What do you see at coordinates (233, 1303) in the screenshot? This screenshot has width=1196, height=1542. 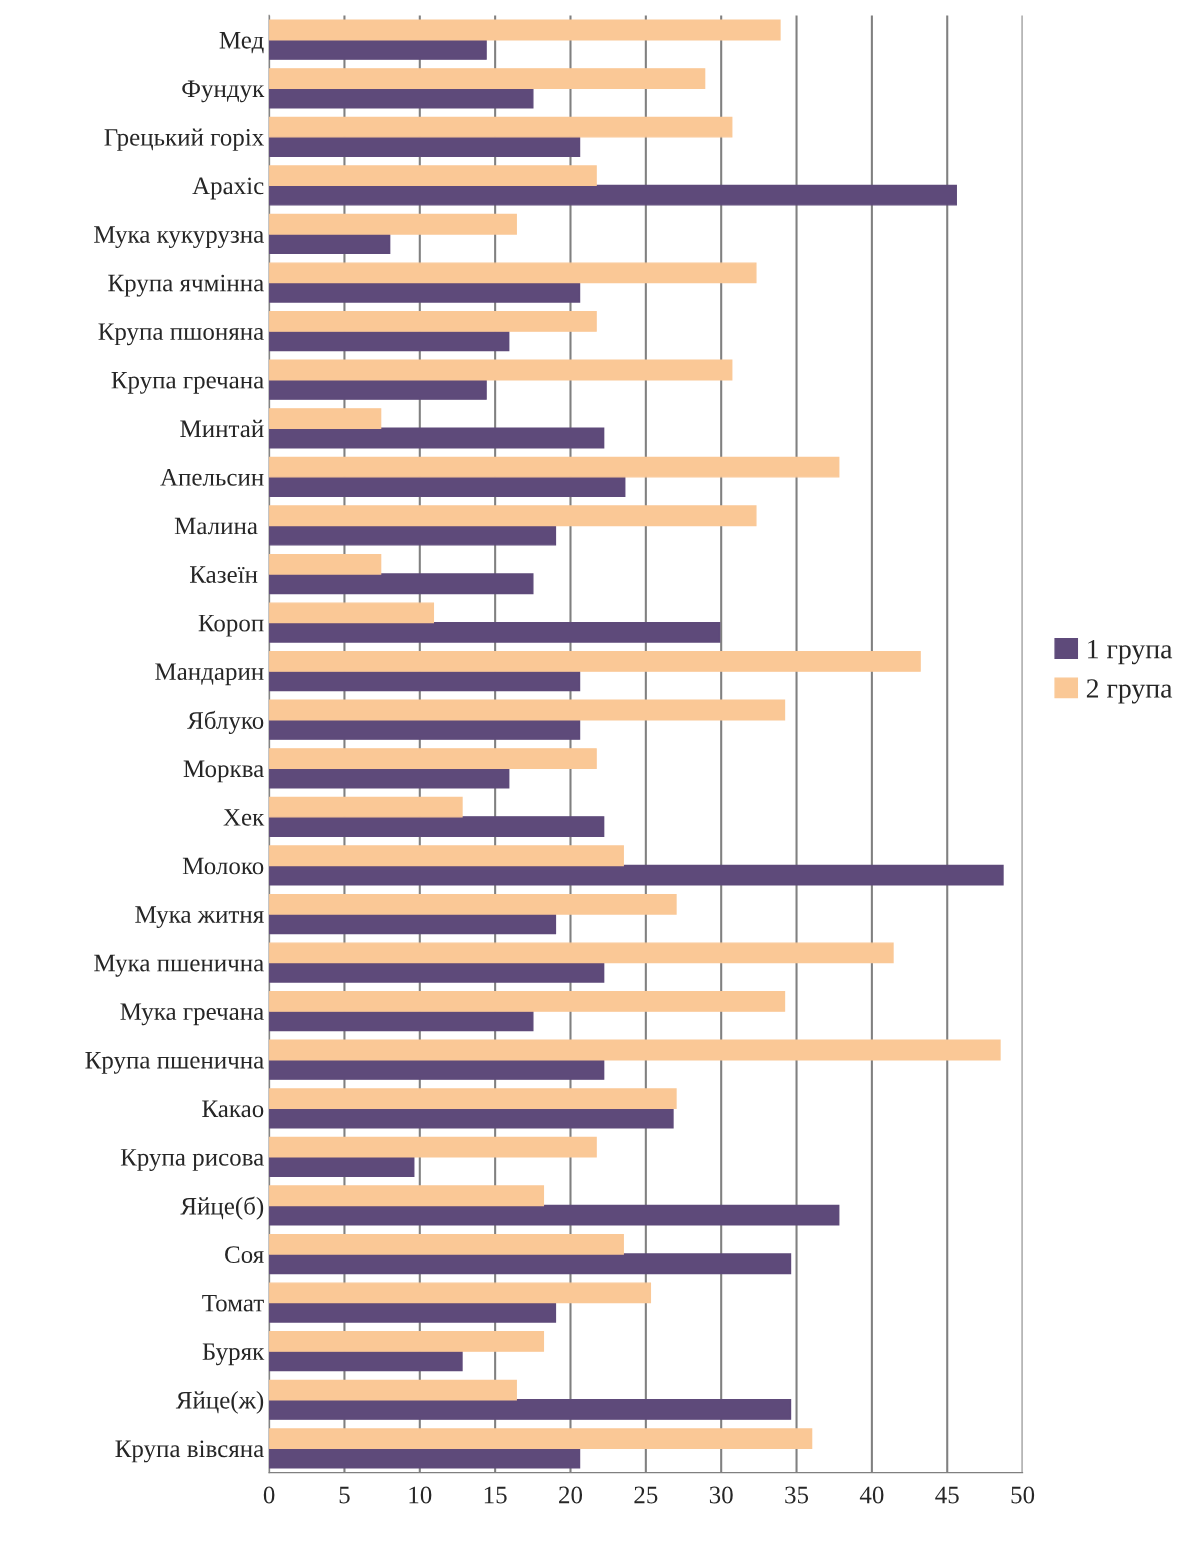 I see `y-tick-label: Томат` at bounding box center [233, 1303].